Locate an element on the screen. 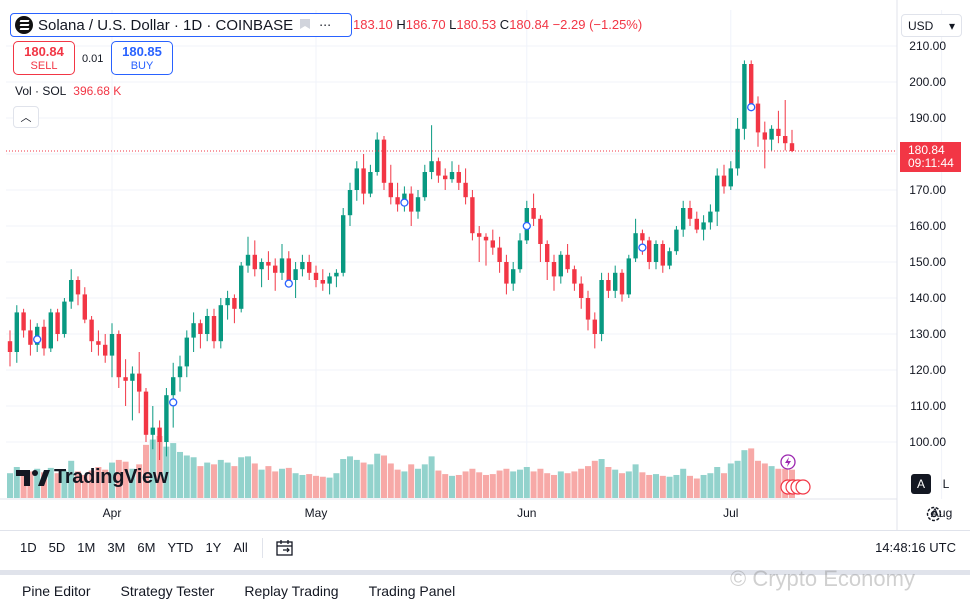 The image size is (970, 606). symbol-search: Solana / U.S. Dollar · 1D · COINBASE ⋯ is located at coordinates (181, 25).